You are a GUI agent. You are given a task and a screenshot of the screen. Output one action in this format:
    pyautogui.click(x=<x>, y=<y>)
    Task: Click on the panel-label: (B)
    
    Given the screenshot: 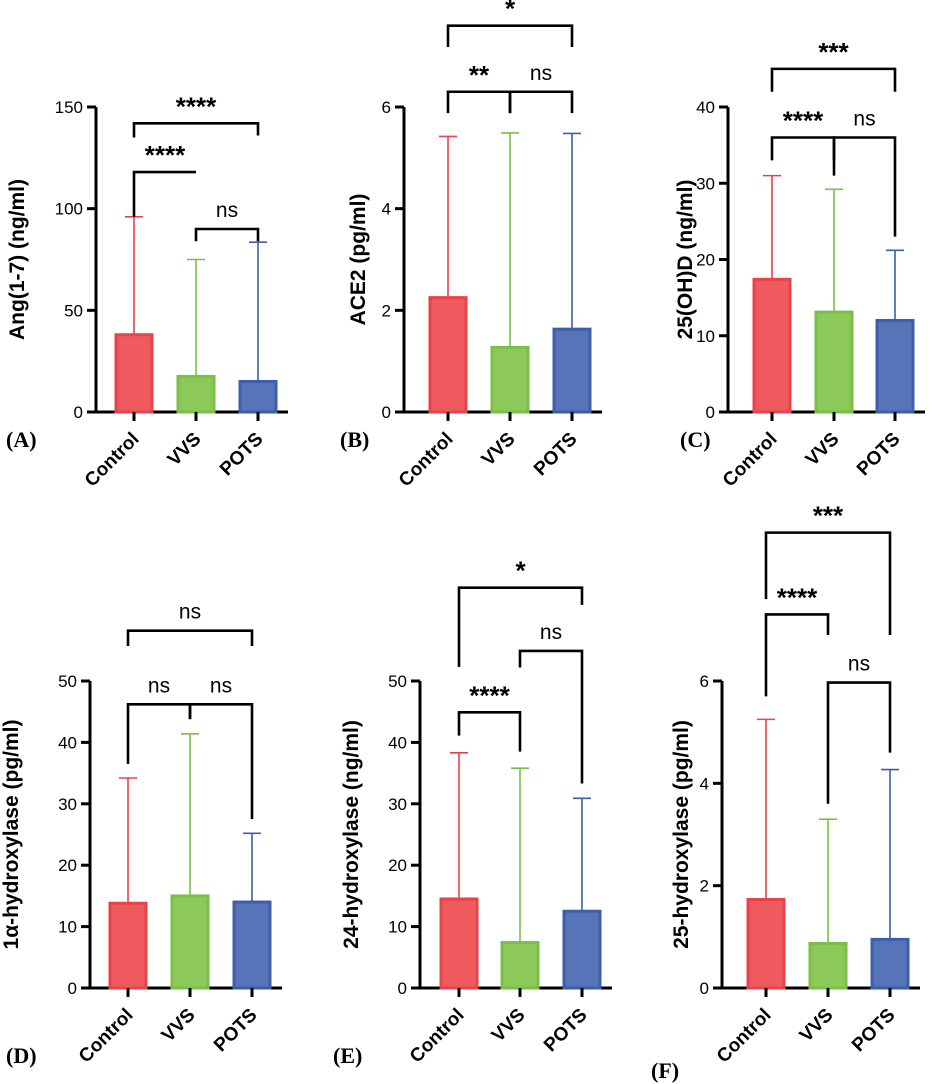 What is the action you would take?
    pyautogui.click(x=354, y=439)
    